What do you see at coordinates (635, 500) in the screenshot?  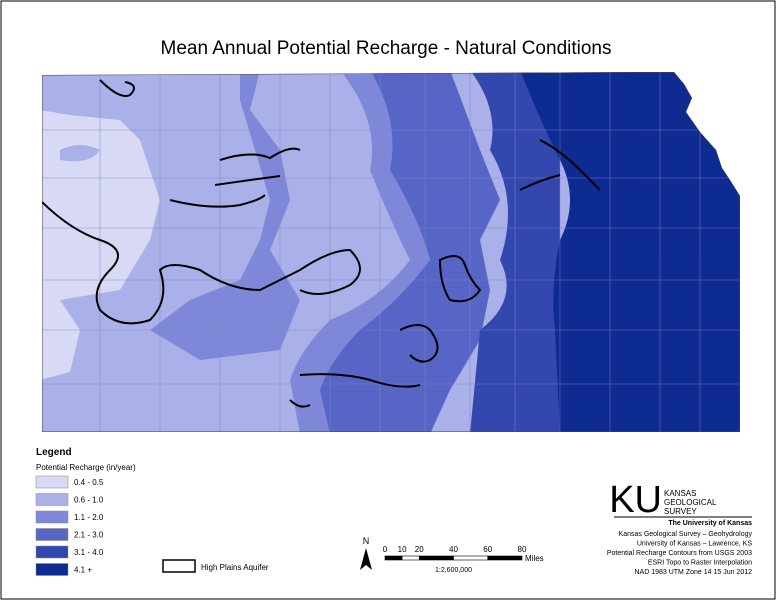 I see `logo-mark: KU` at bounding box center [635, 500].